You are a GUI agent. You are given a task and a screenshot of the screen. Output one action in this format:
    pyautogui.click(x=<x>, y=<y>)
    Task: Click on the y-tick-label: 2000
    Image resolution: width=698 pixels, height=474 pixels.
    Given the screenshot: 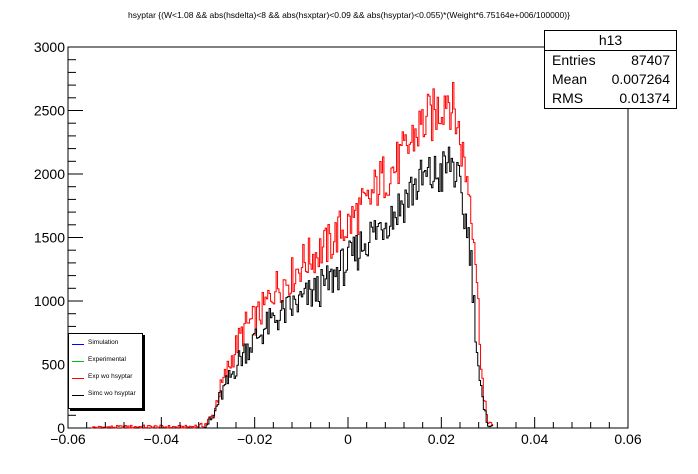 What is the action you would take?
    pyautogui.click(x=49, y=174)
    